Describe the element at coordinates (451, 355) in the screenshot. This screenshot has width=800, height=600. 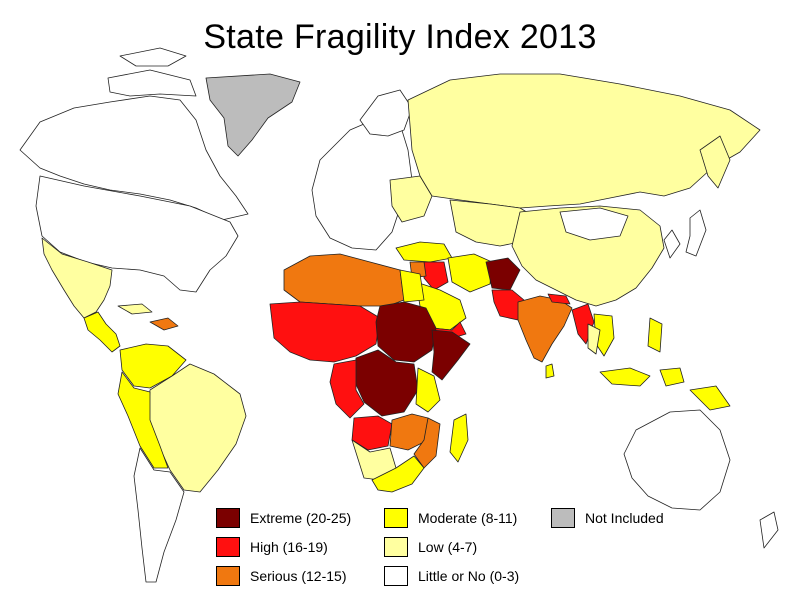
I see `region-horn` at that location.